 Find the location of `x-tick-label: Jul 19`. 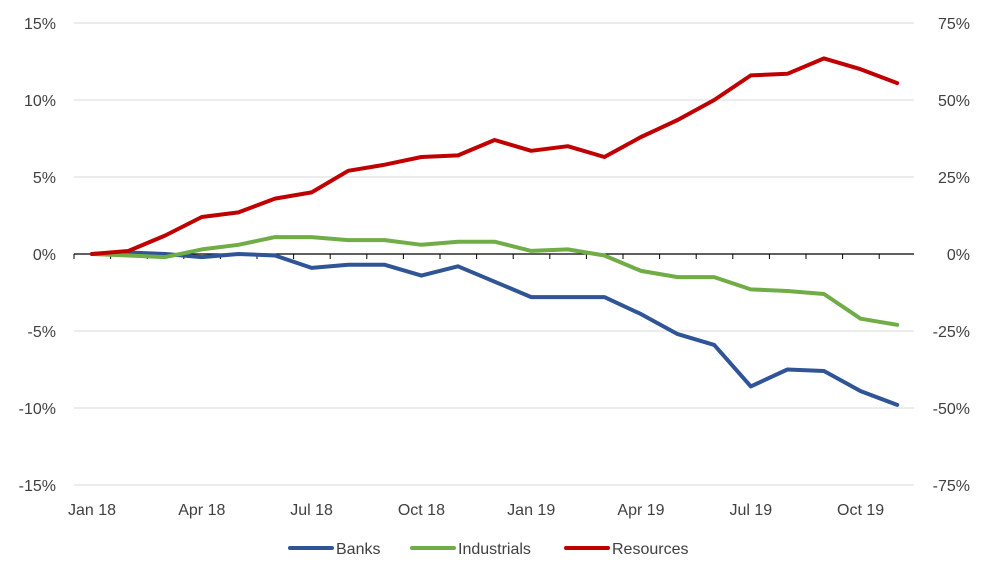

x-tick-label: Jul 19 is located at coordinates (750, 510).